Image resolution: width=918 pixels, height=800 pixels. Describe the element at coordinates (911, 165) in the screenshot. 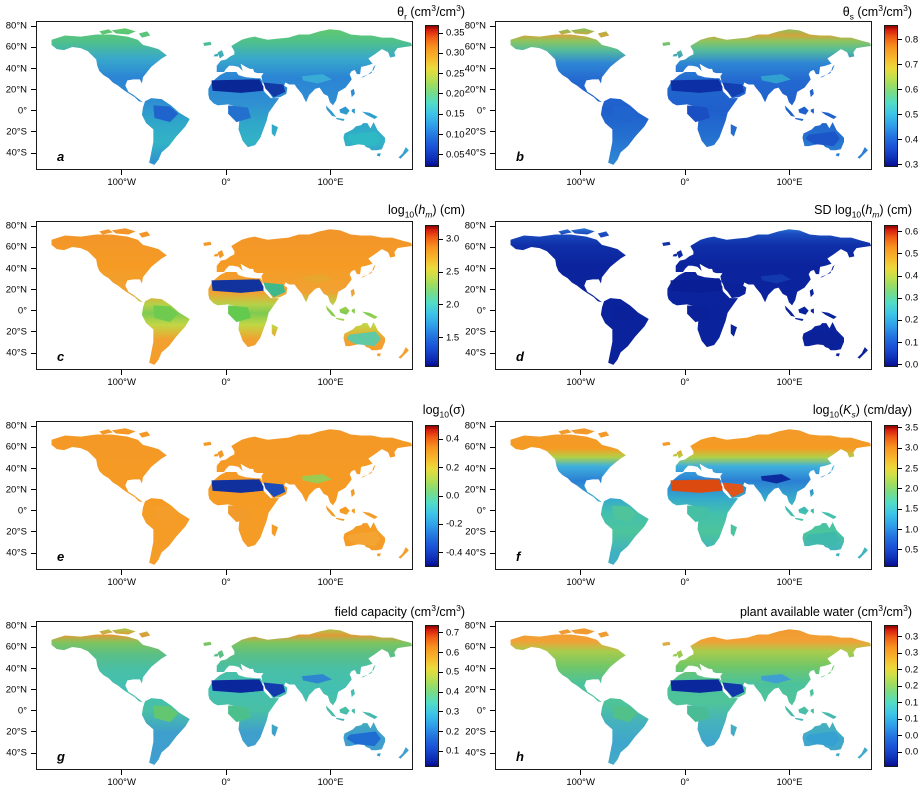

I see `colorbar-tick-label: 0.3` at that location.